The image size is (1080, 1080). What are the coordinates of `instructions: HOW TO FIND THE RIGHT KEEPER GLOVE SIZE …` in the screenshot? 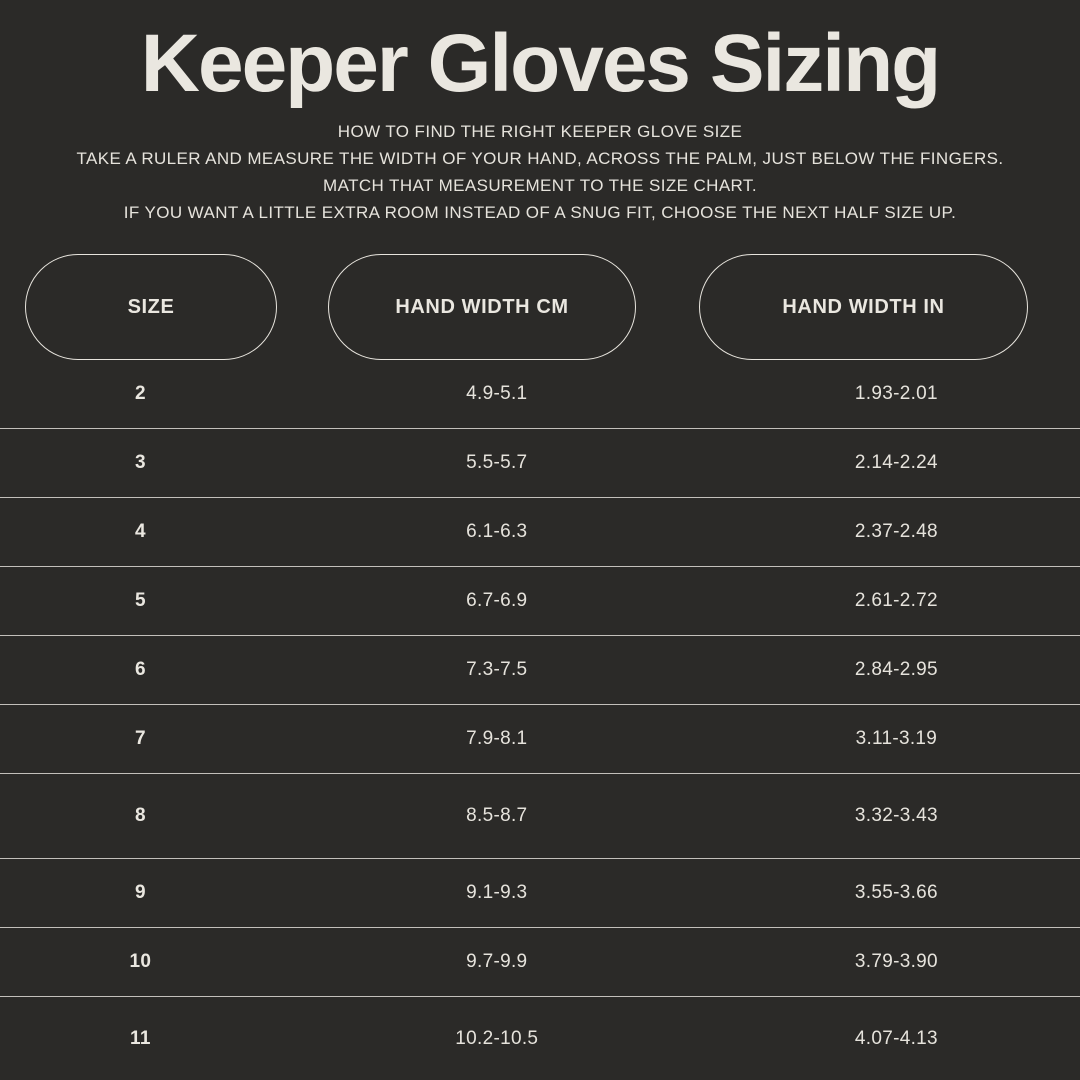 It's located at (540, 172).